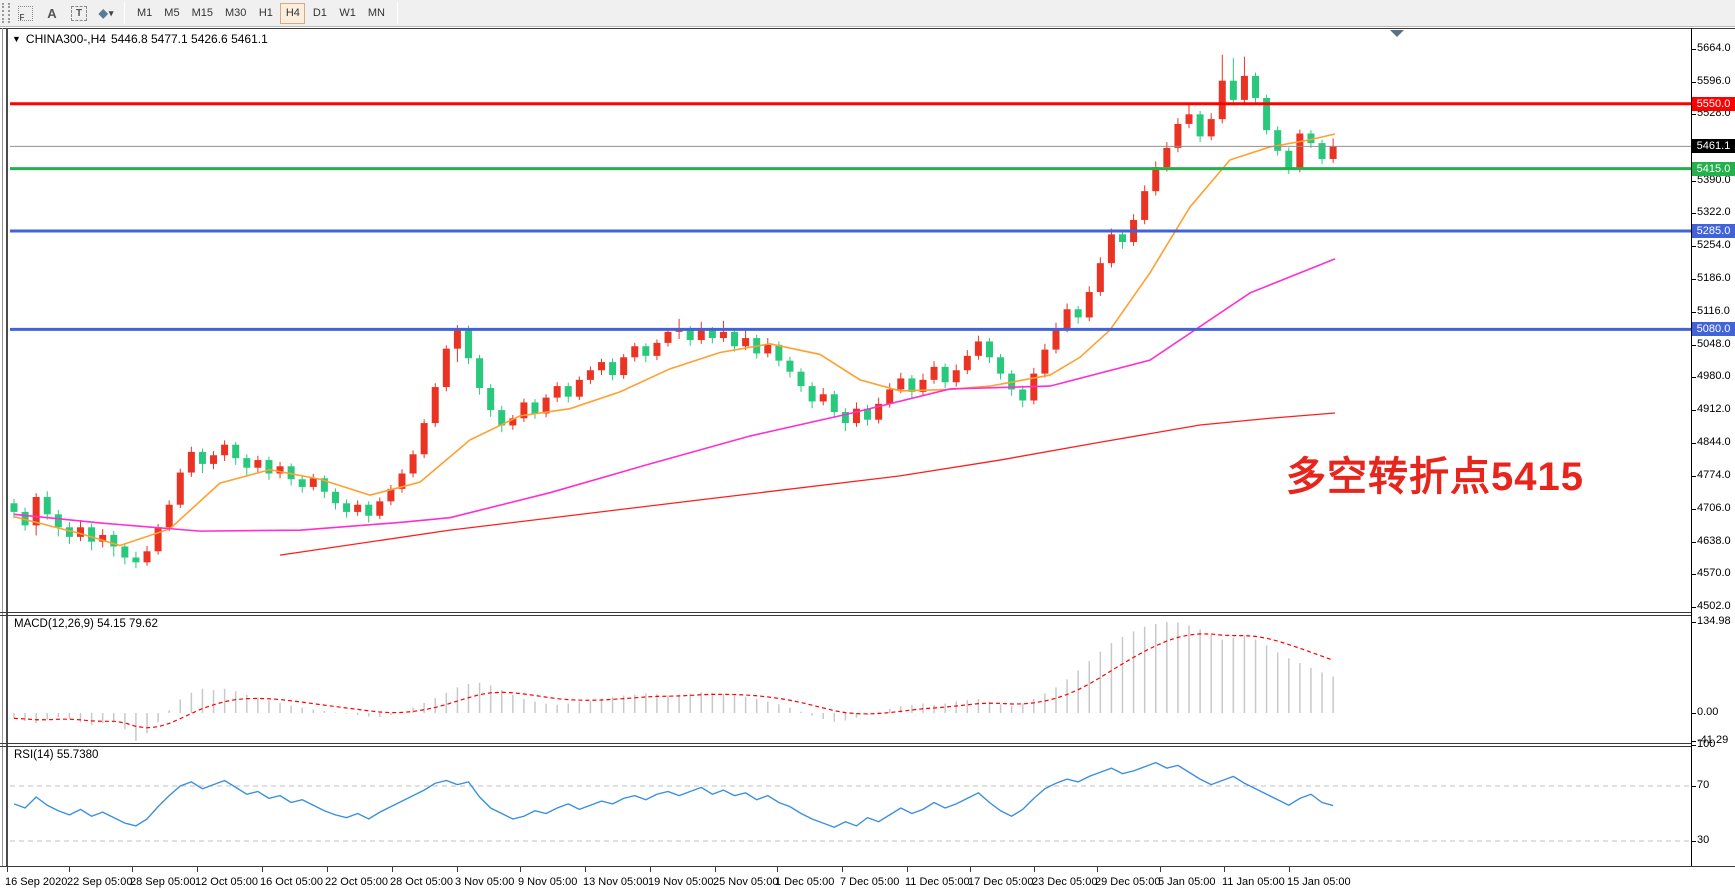 The width and height of the screenshot is (1735, 895). Describe the element at coordinates (1397, 33) in the screenshot. I see `chart-shift-marker-icon` at that location.